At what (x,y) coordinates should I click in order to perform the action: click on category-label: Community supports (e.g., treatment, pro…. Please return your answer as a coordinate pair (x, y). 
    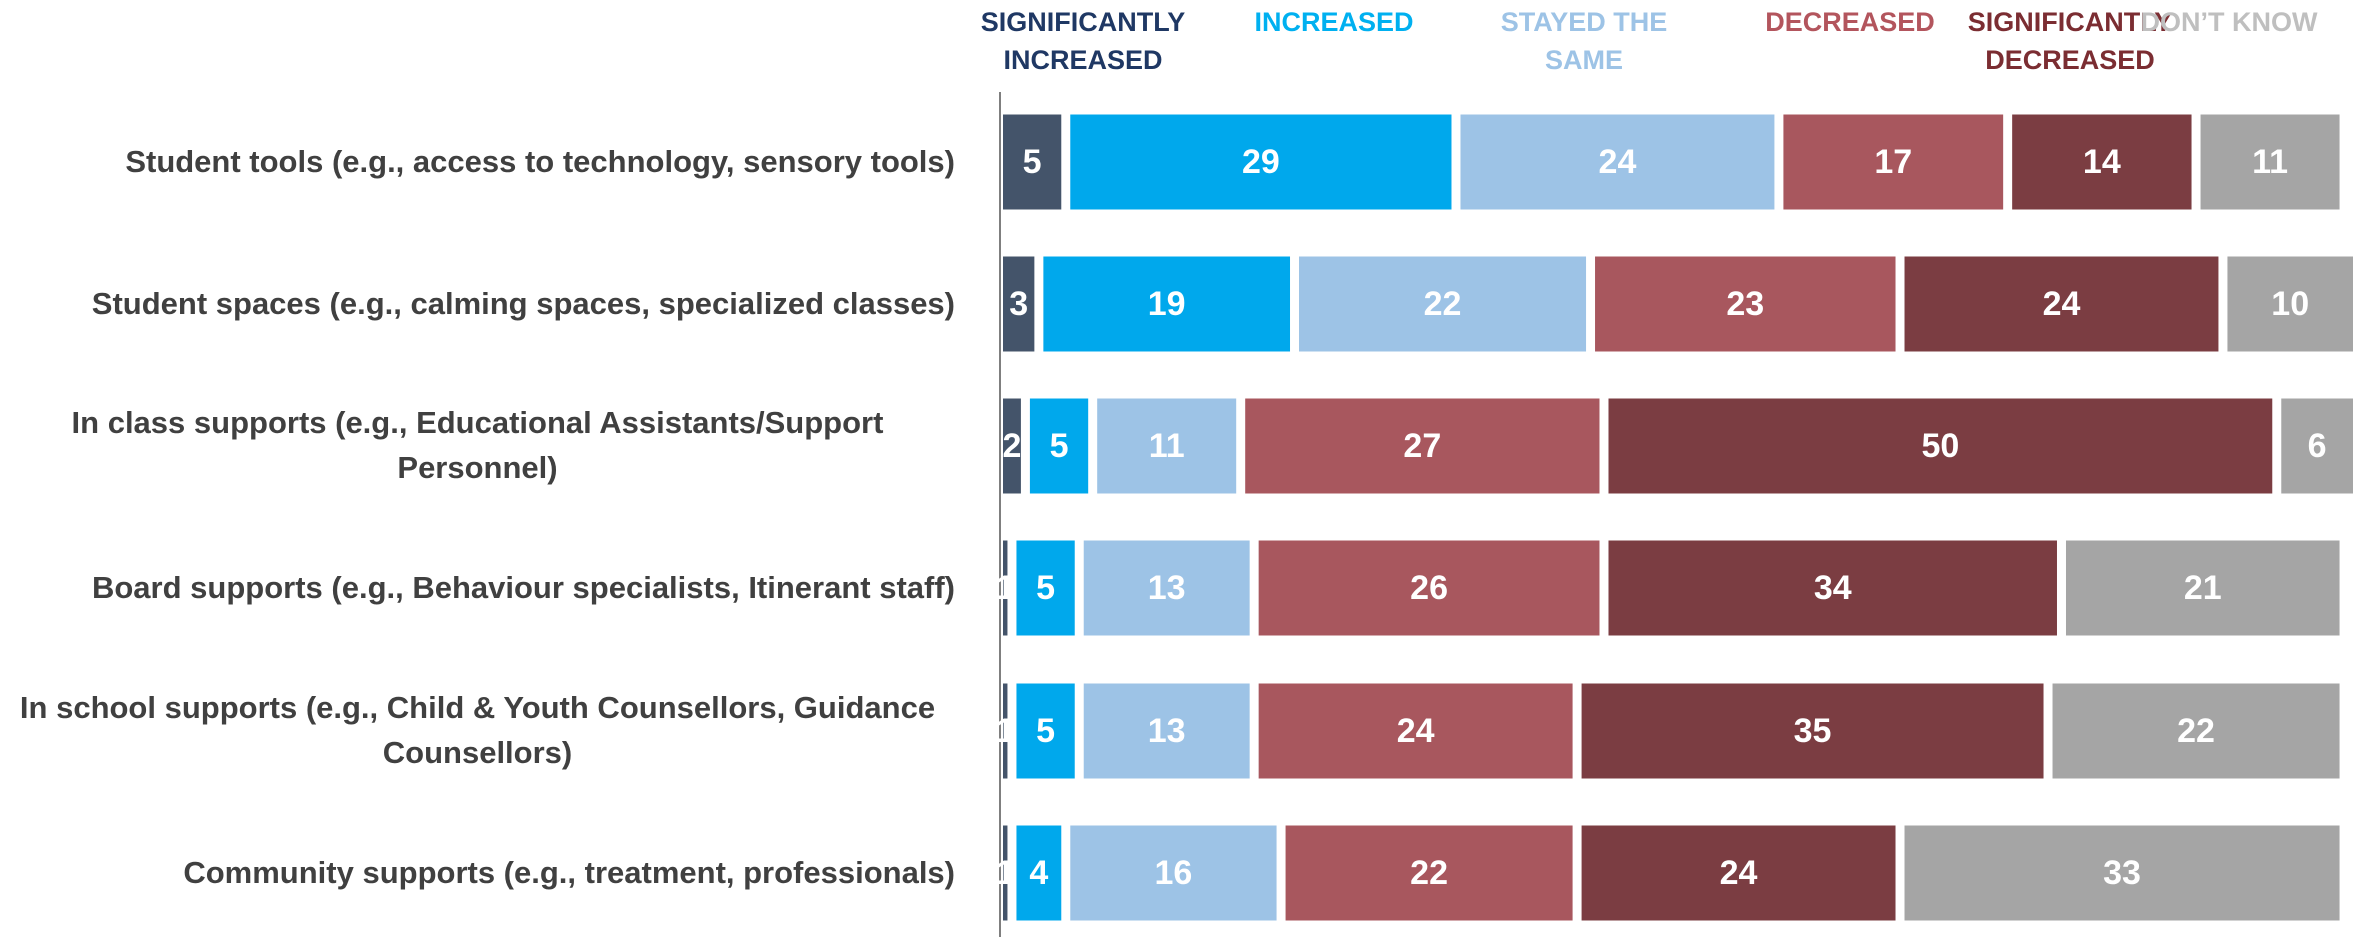
    Looking at the image, I should click on (477, 873).